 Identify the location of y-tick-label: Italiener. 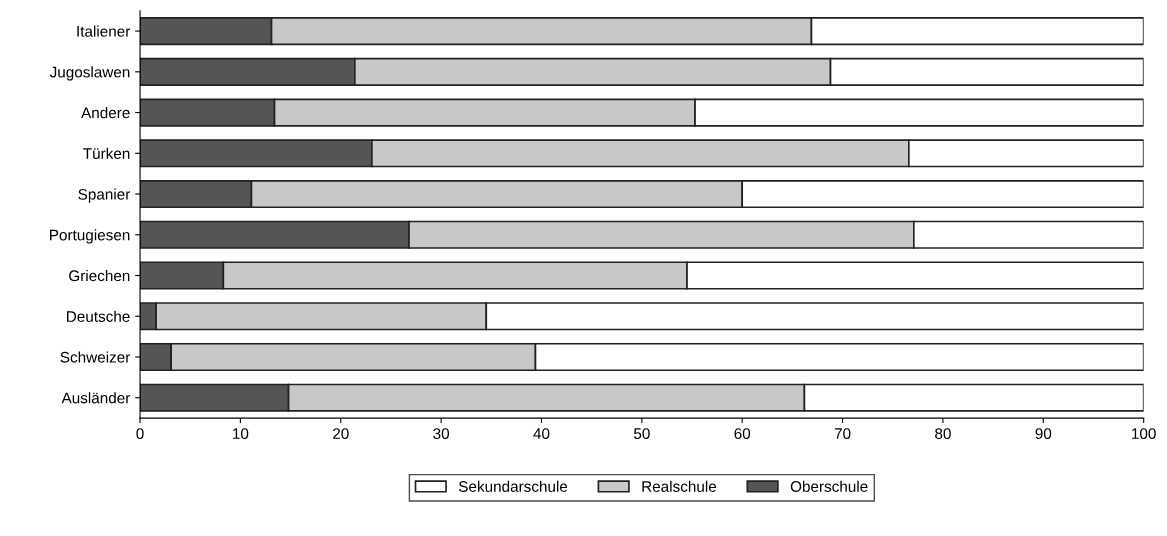
(104, 31).